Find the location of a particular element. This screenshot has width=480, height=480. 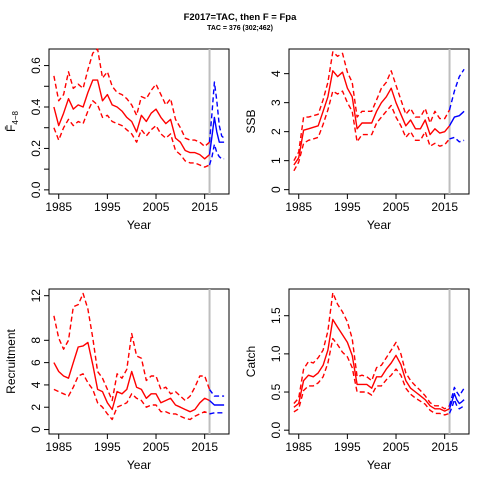

y-axis-title: Recruitment is located at coordinates (11, 360).